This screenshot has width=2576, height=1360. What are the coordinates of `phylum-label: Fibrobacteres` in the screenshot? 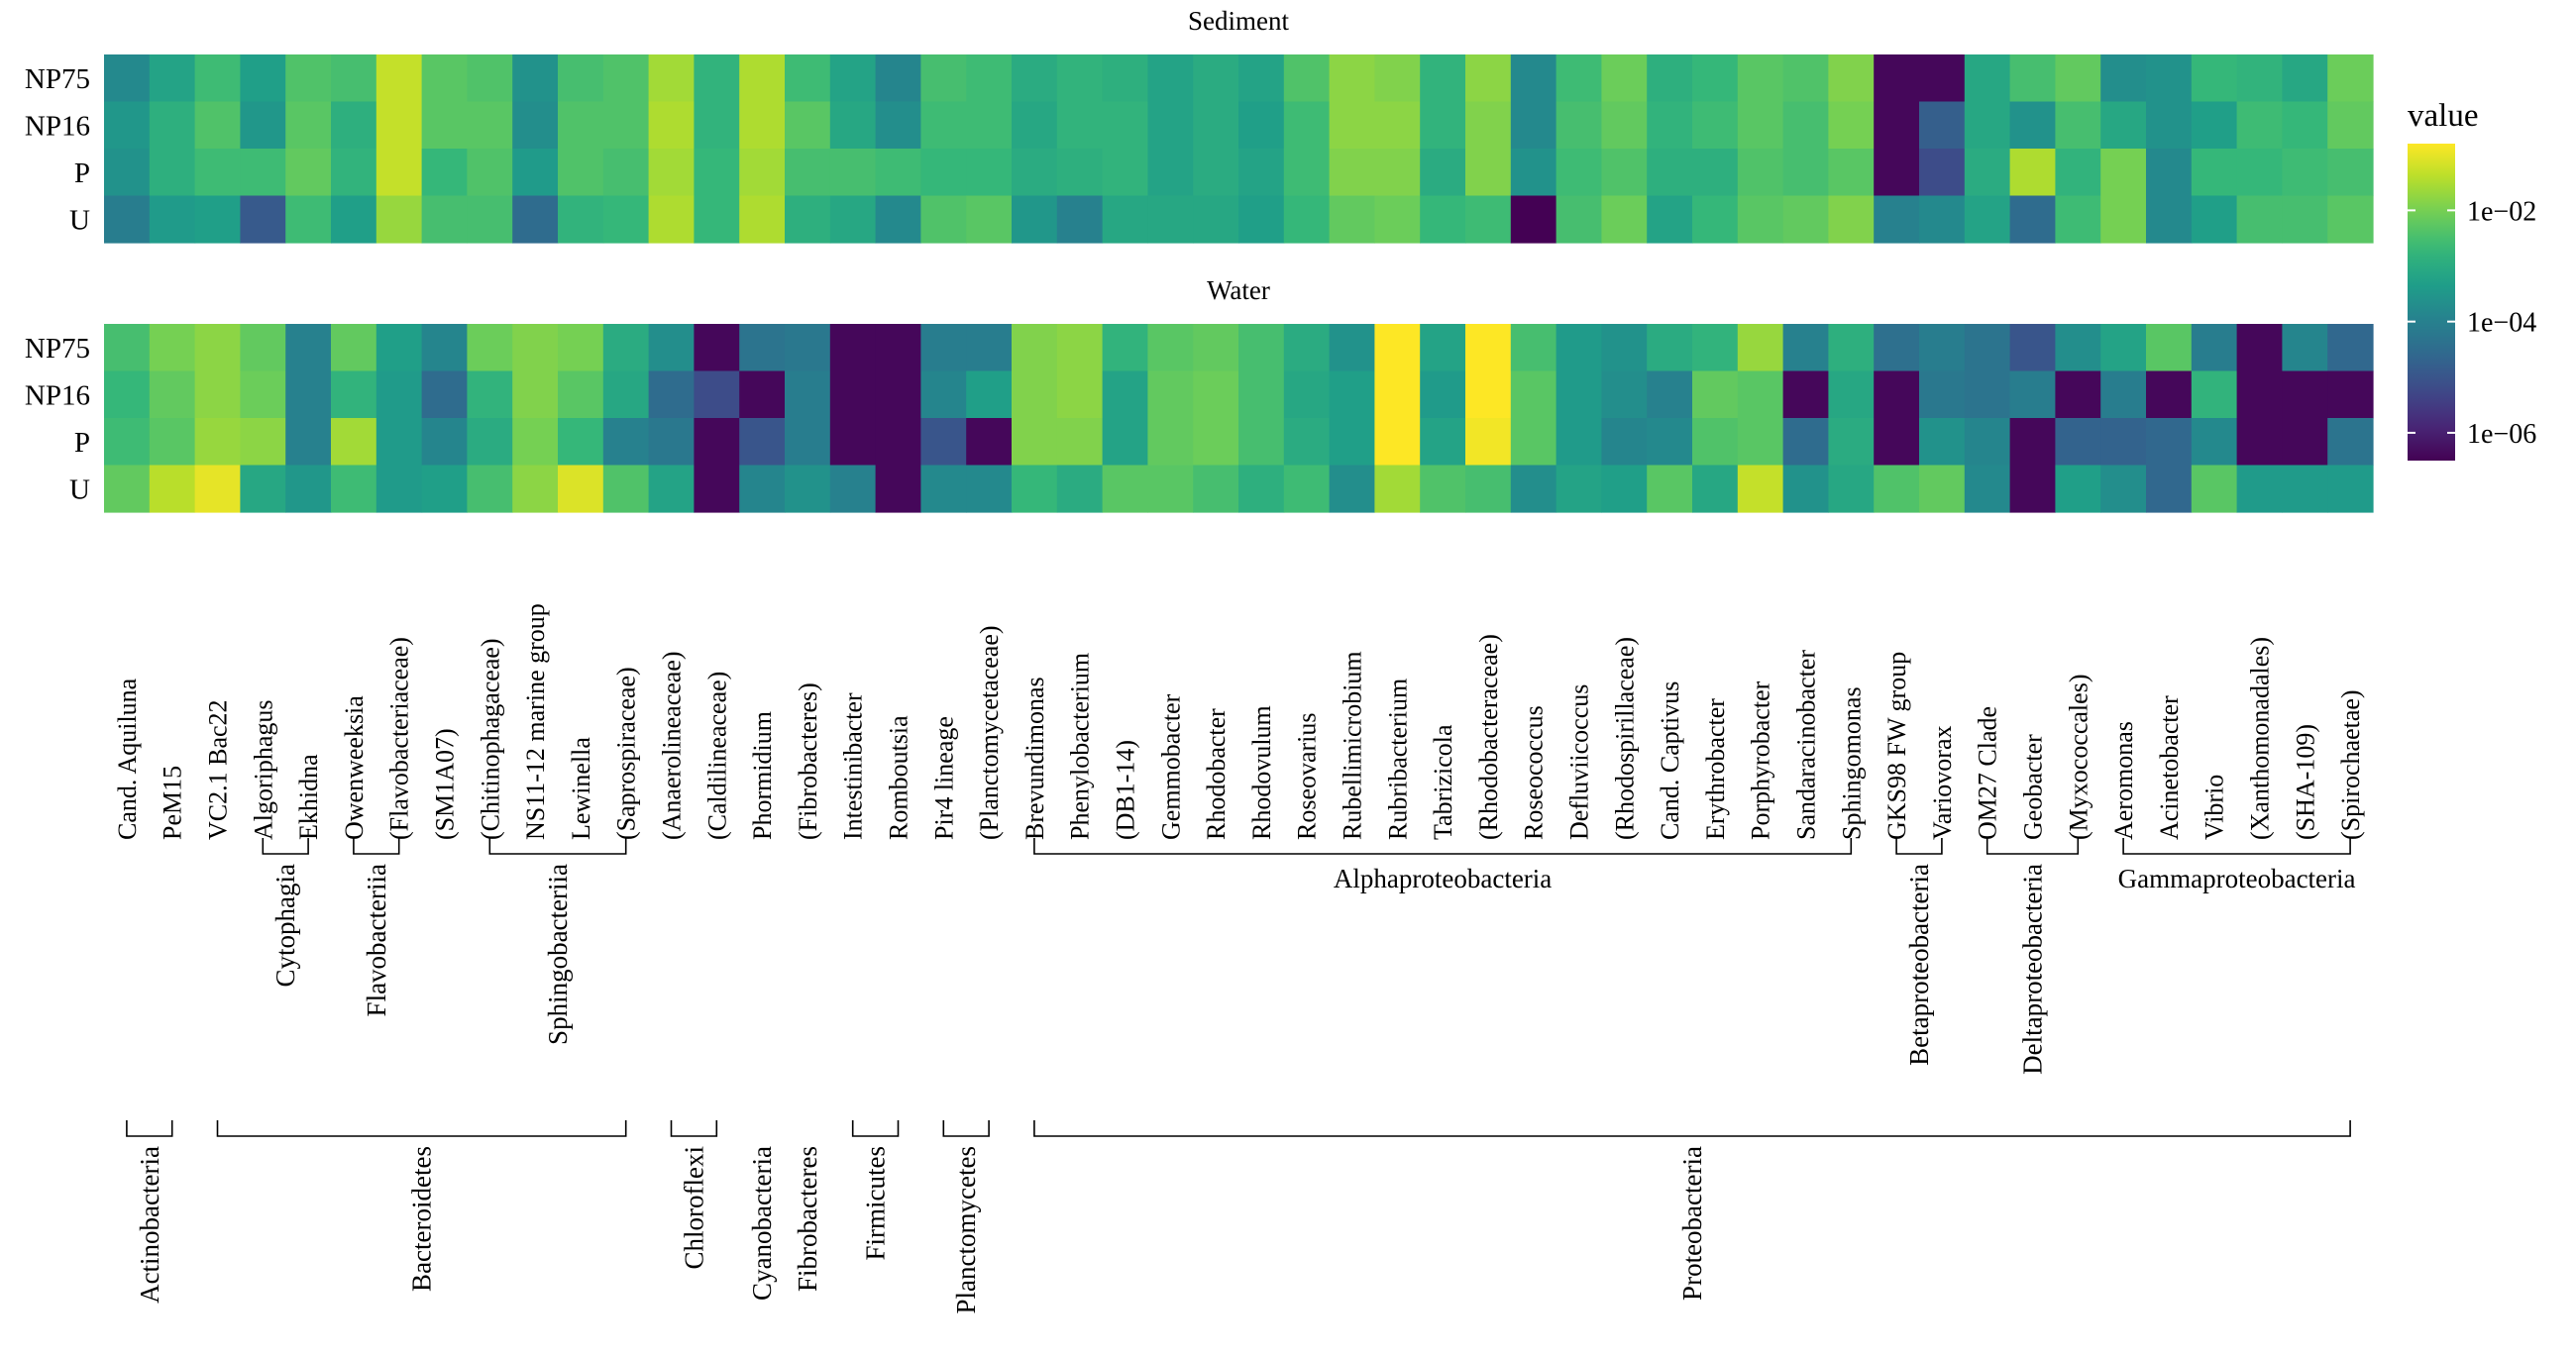 It's located at (807, 1219).